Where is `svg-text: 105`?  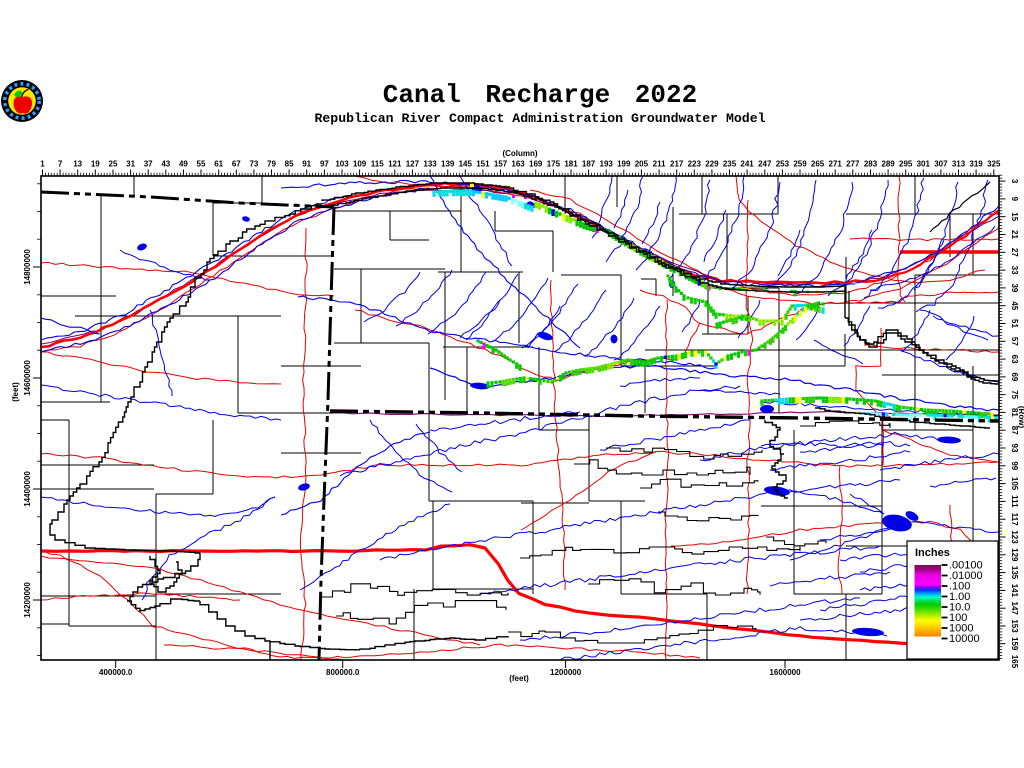
svg-text: 105 is located at coordinates (1014, 484).